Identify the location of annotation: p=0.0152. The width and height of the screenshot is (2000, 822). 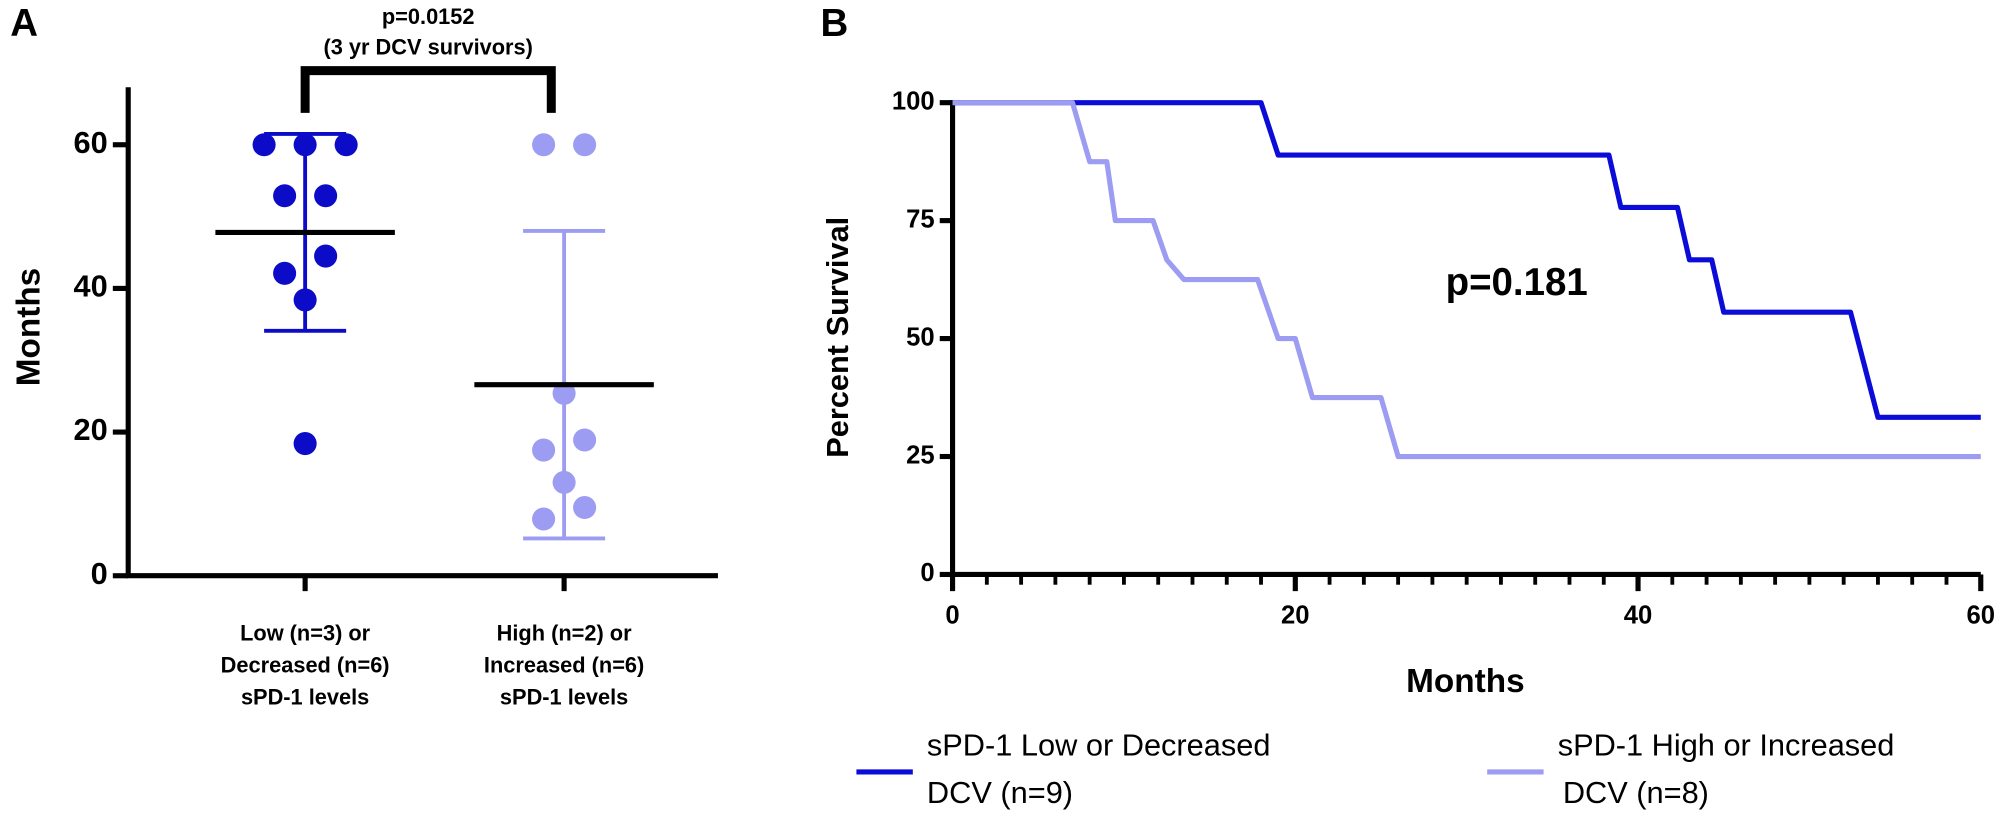
(428, 16).